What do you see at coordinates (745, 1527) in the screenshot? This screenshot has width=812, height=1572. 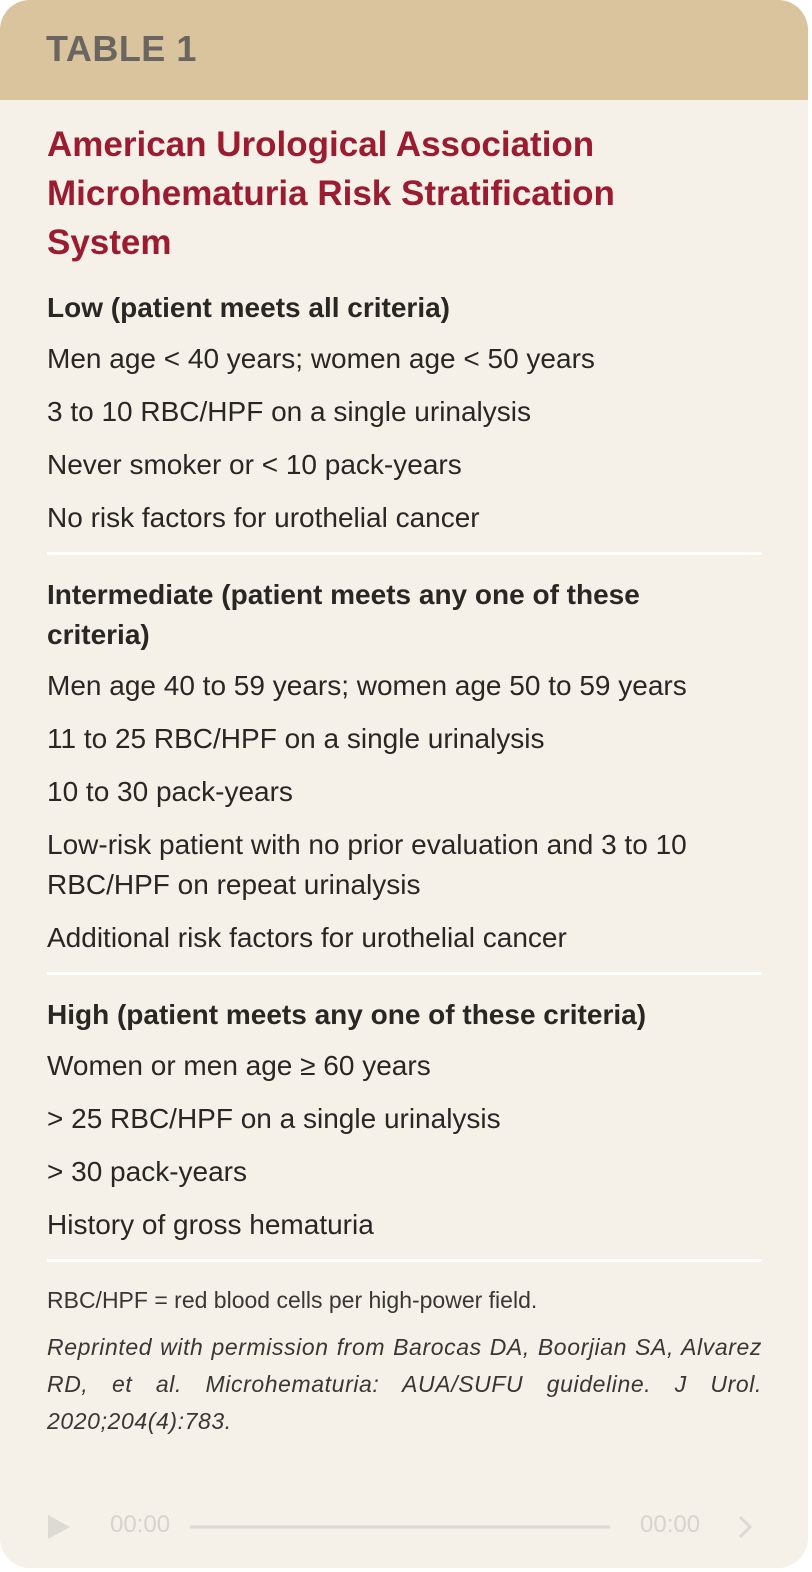 I see `skip-icon` at bounding box center [745, 1527].